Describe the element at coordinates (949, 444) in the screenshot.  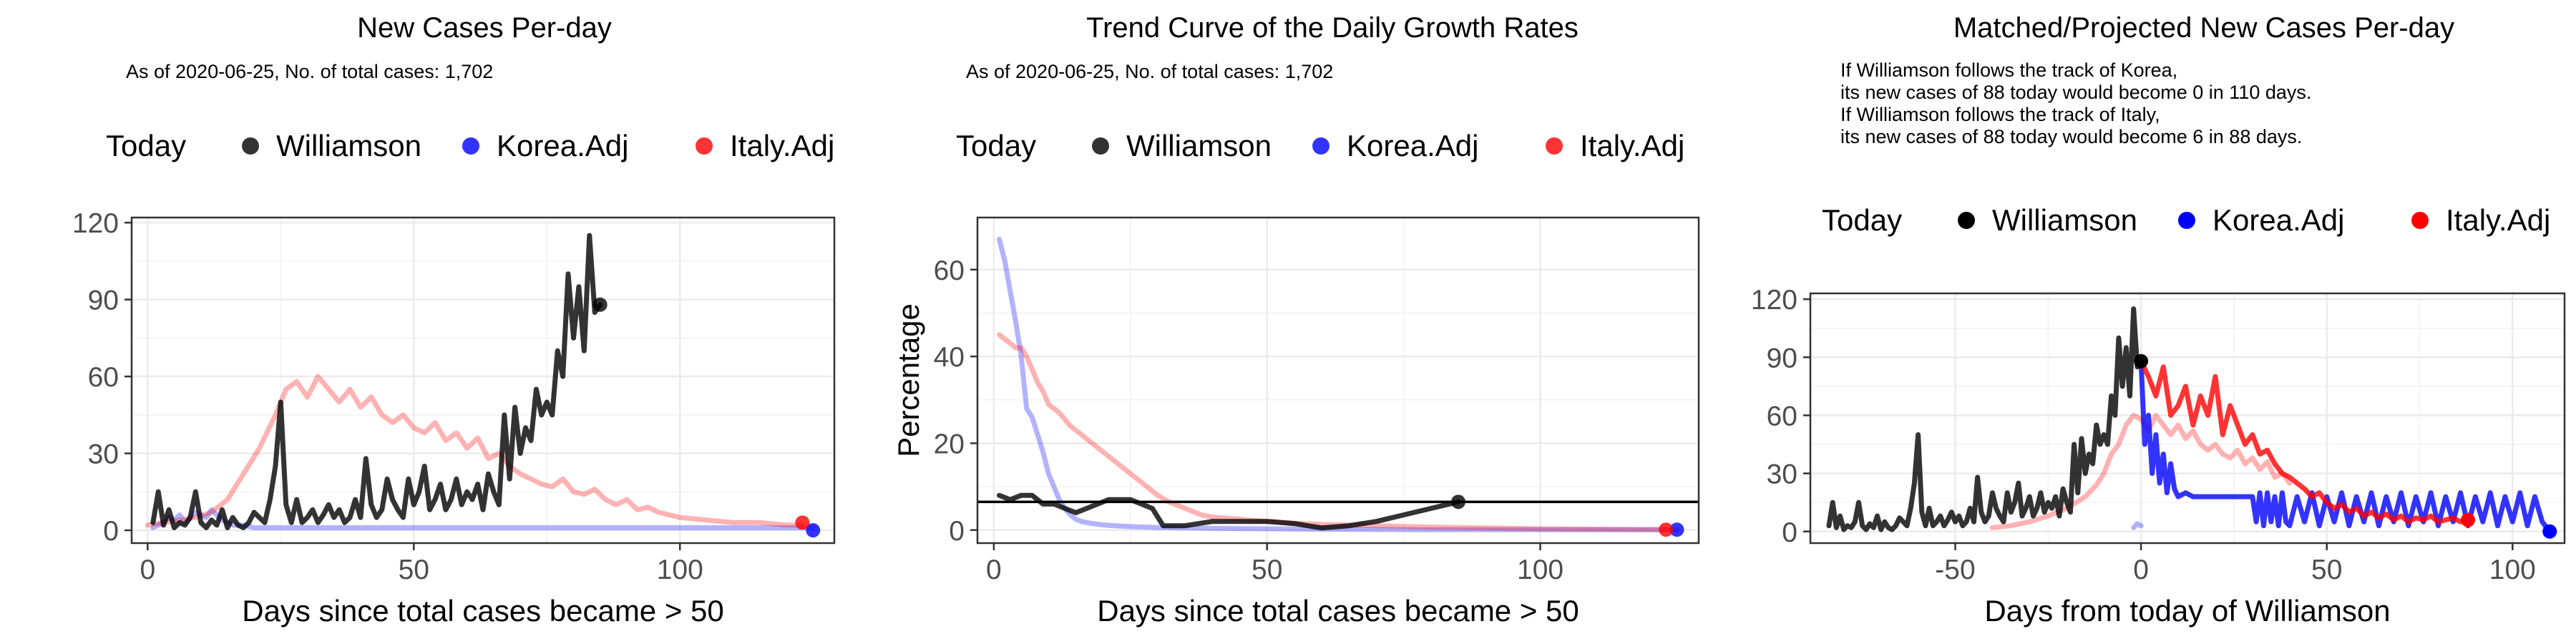
I see `y-tick-label: 20` at that location.